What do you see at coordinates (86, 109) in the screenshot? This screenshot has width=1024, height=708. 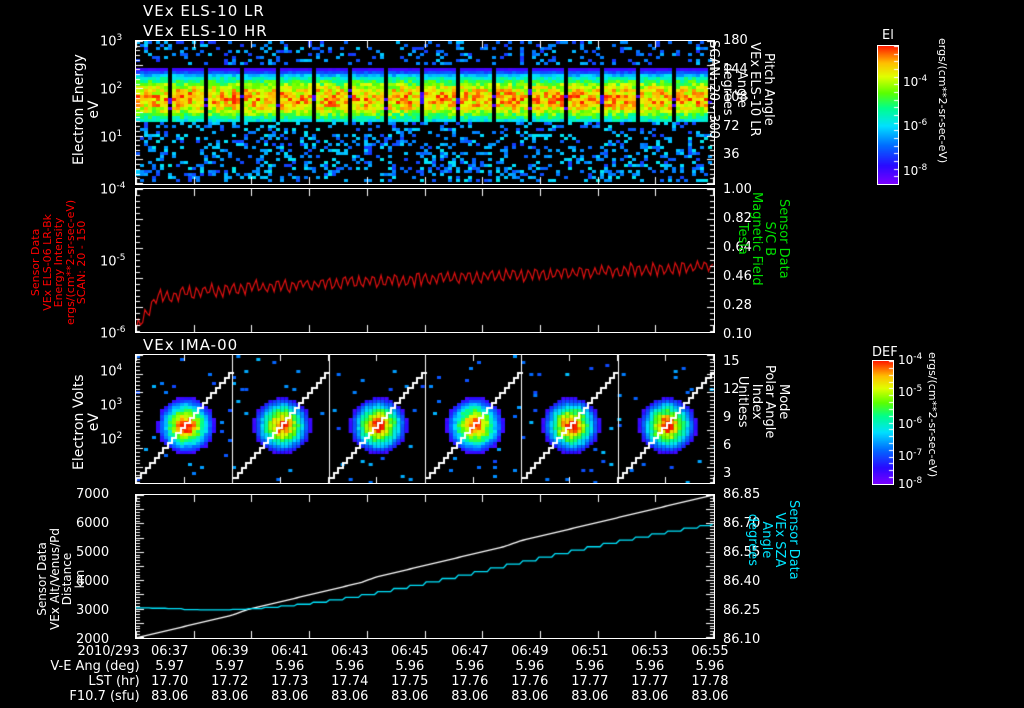 I see `panel1-left-axis-label: Electron Energy eV` at bounding box center [86, 109].